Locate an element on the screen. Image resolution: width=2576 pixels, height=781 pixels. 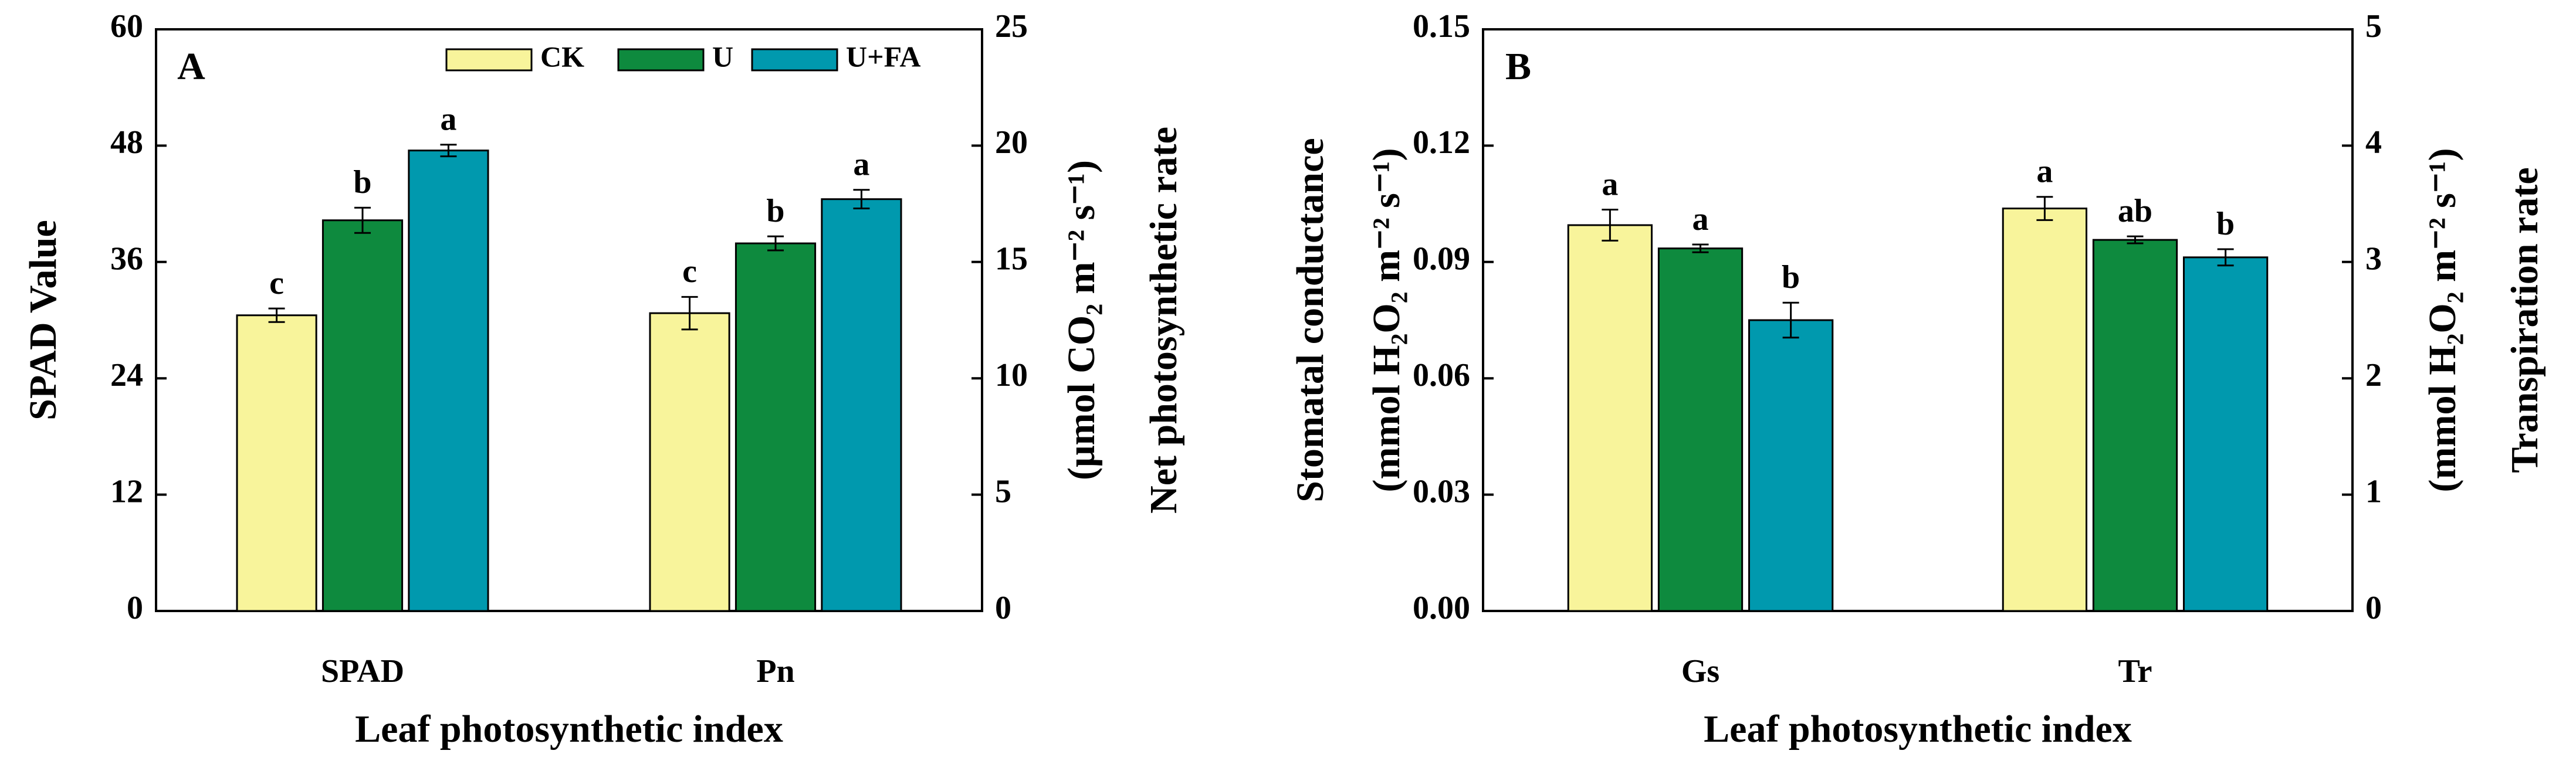
legend-label: U is located at coordinates (722, 56).